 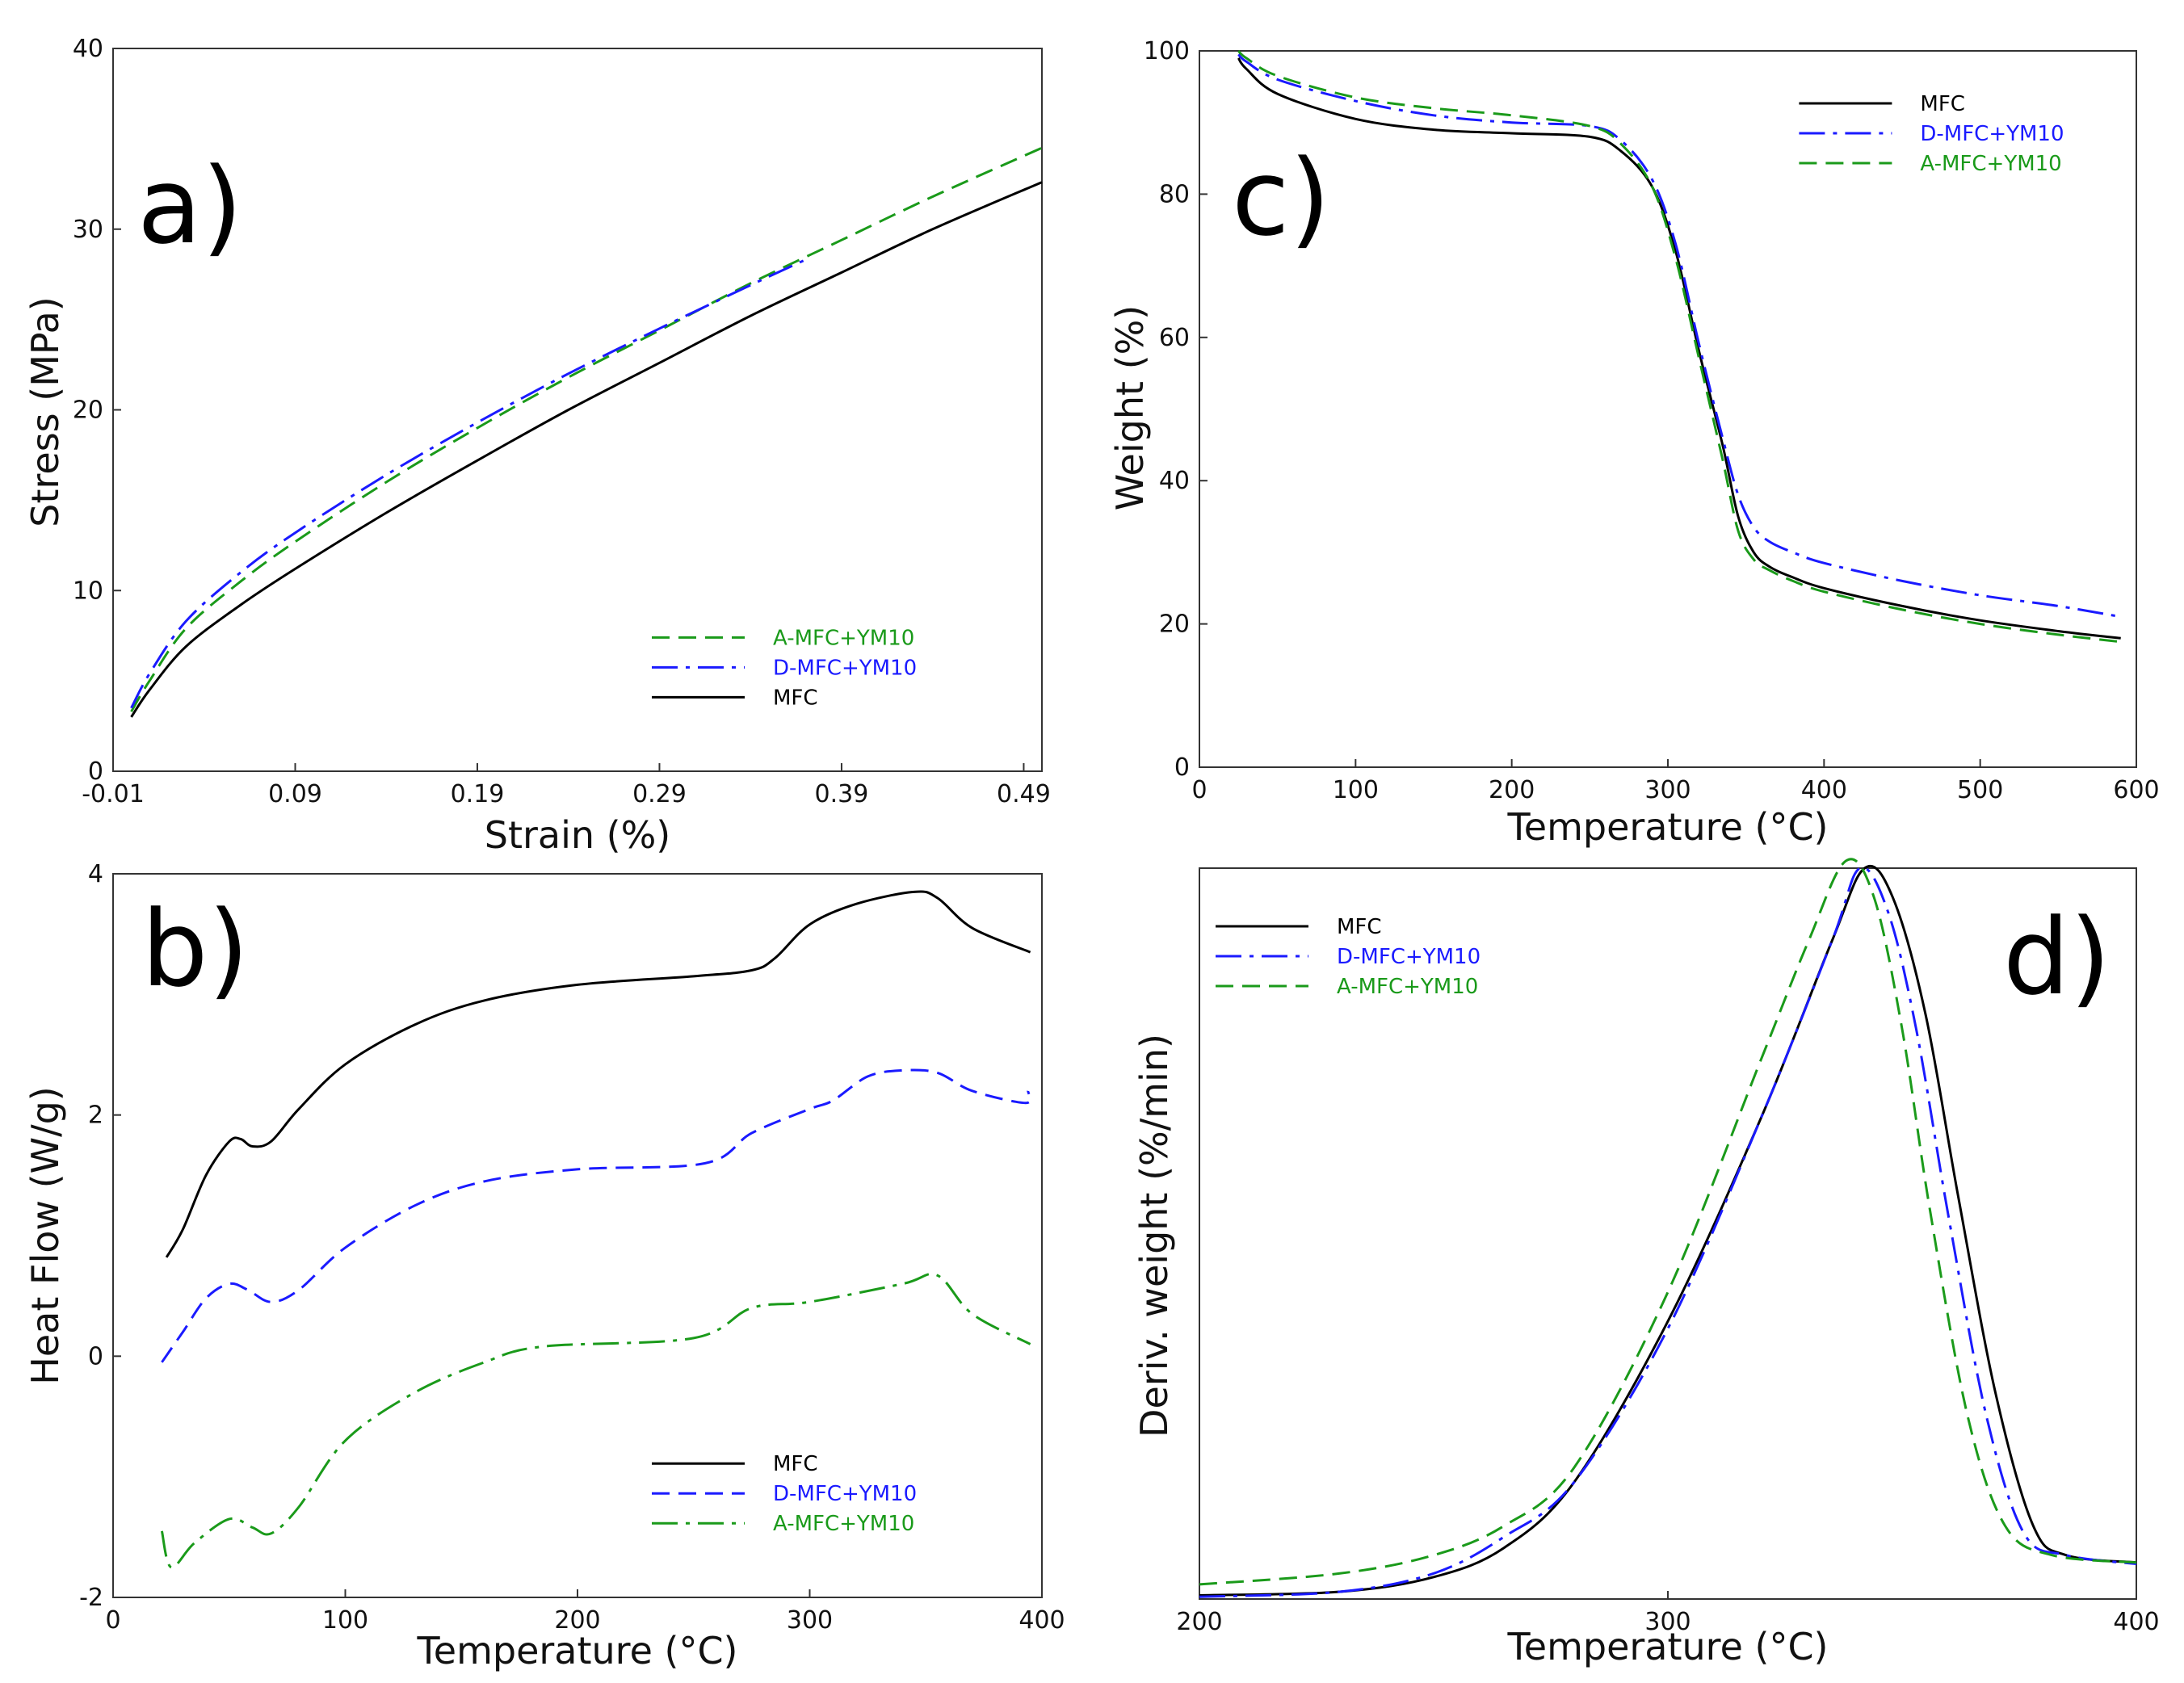 What do you see at coordinates (1667, 1646) in the screenshot?
I see `panel-d-x-axis-label: Temperature (°C)` at bounding box center [1667, 1646].